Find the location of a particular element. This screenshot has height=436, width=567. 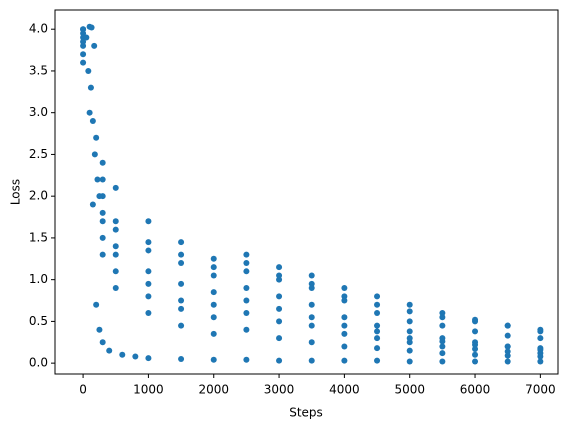

x-tick-label: 4000 is located at coordinates (344, 390).